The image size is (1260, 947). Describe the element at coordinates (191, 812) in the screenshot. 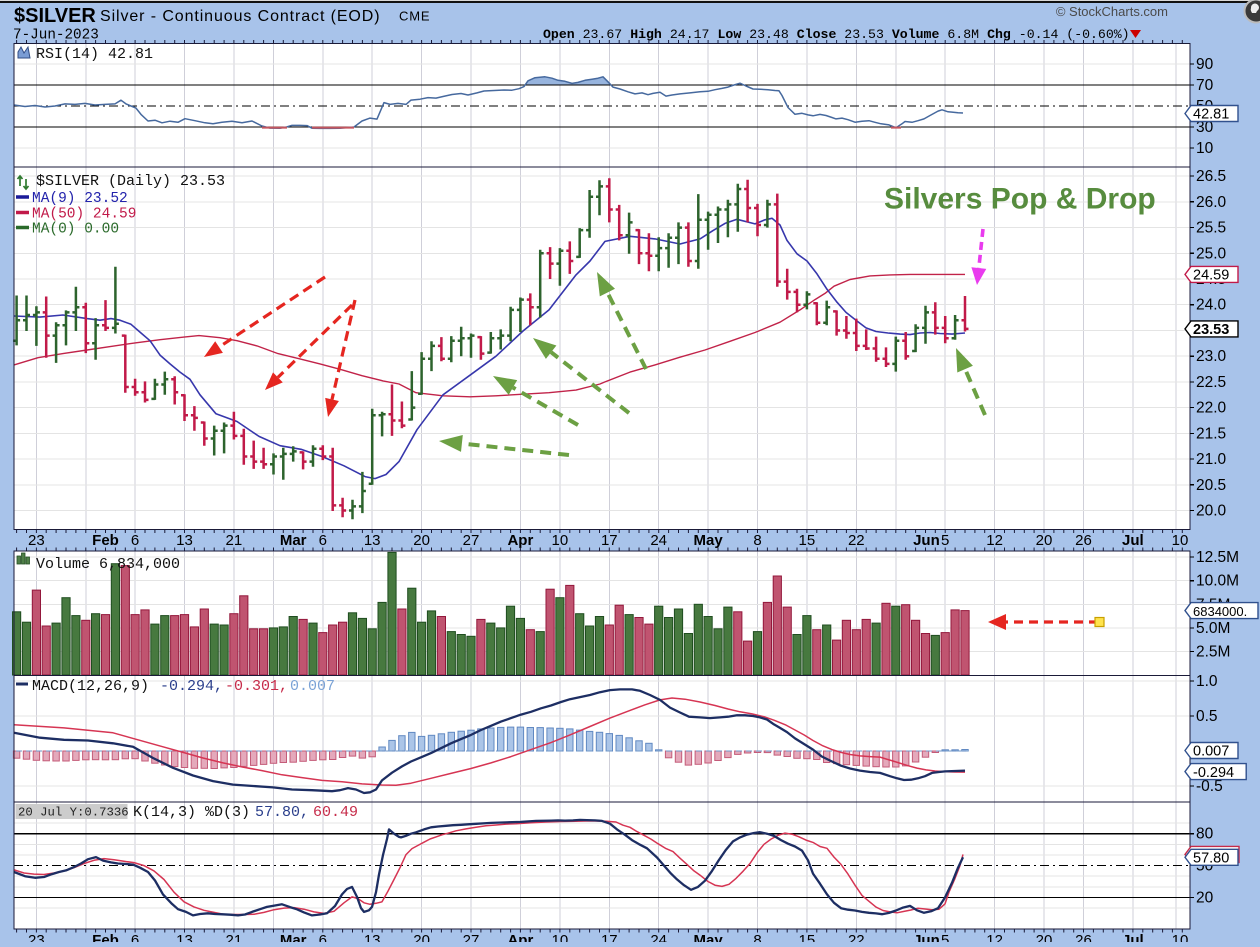

I see `svg-text: K(14,3) %D(3)` at that location.